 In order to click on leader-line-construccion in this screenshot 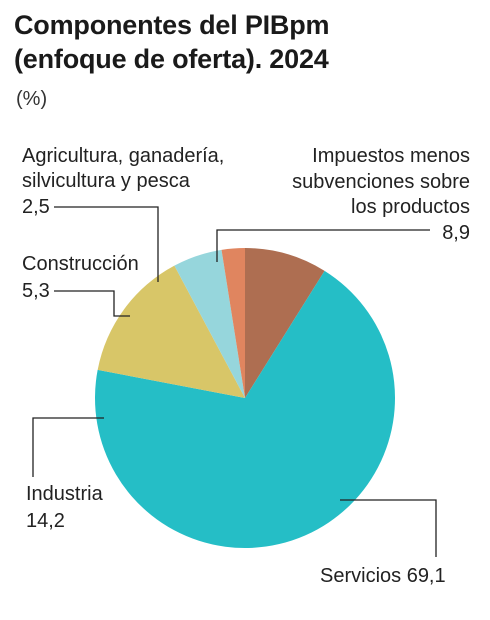, I will do `click(92, 303)`.